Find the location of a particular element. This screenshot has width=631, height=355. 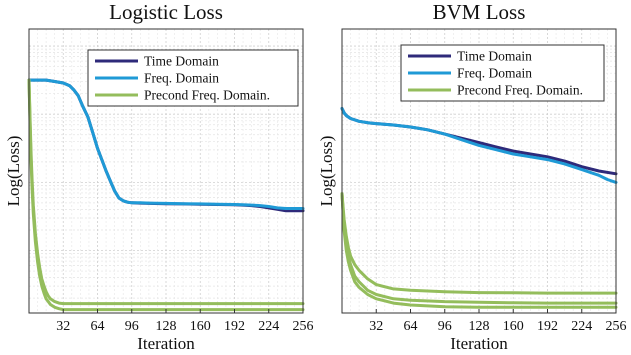

chart-title: Logistic Loss is located at coordinates (166, 12).